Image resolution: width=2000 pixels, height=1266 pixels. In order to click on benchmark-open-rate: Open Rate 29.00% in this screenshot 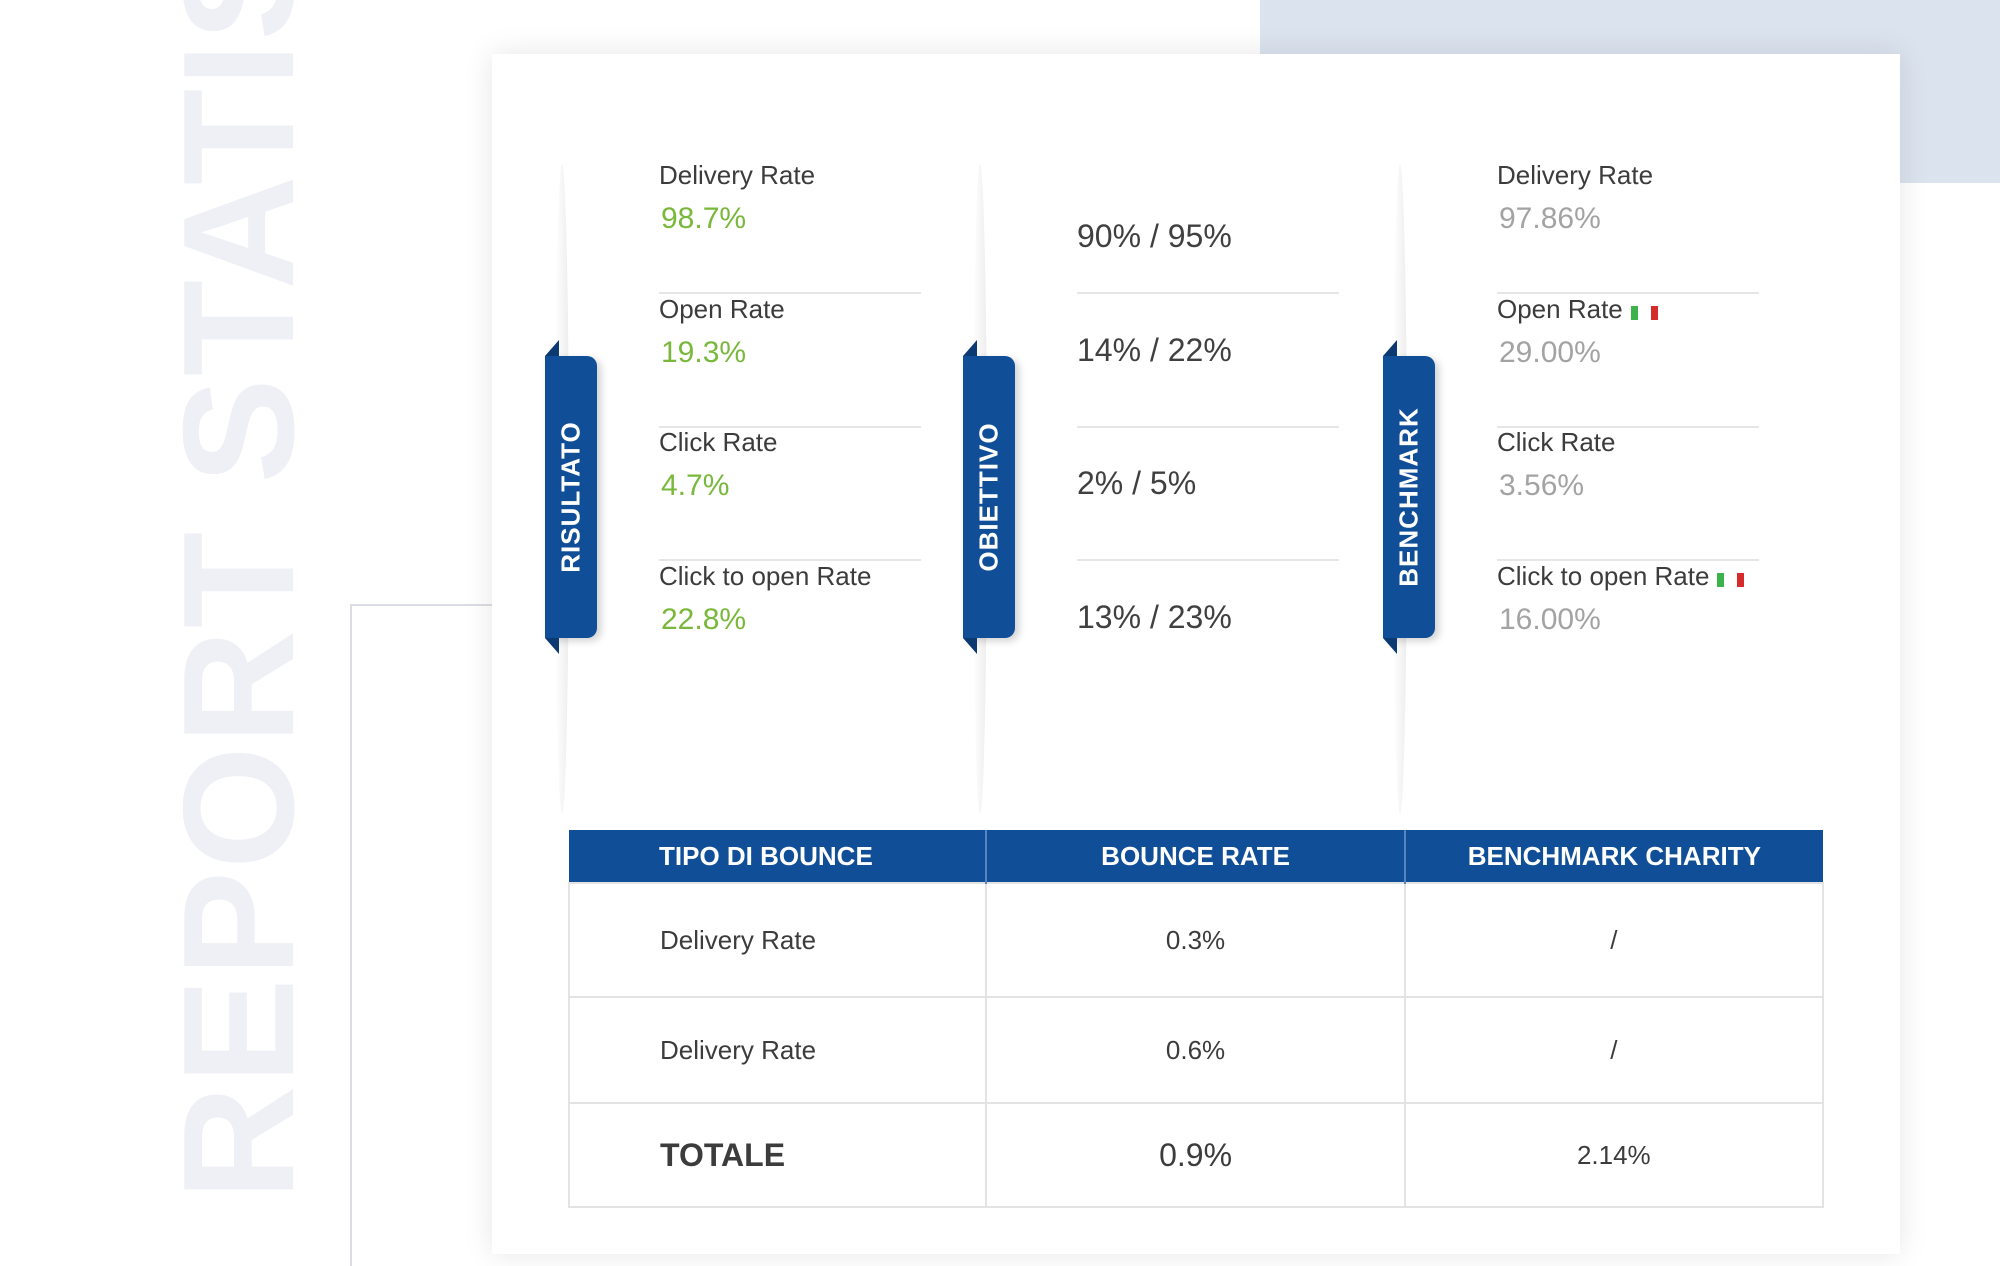, I will do `click(1628, 361)`.